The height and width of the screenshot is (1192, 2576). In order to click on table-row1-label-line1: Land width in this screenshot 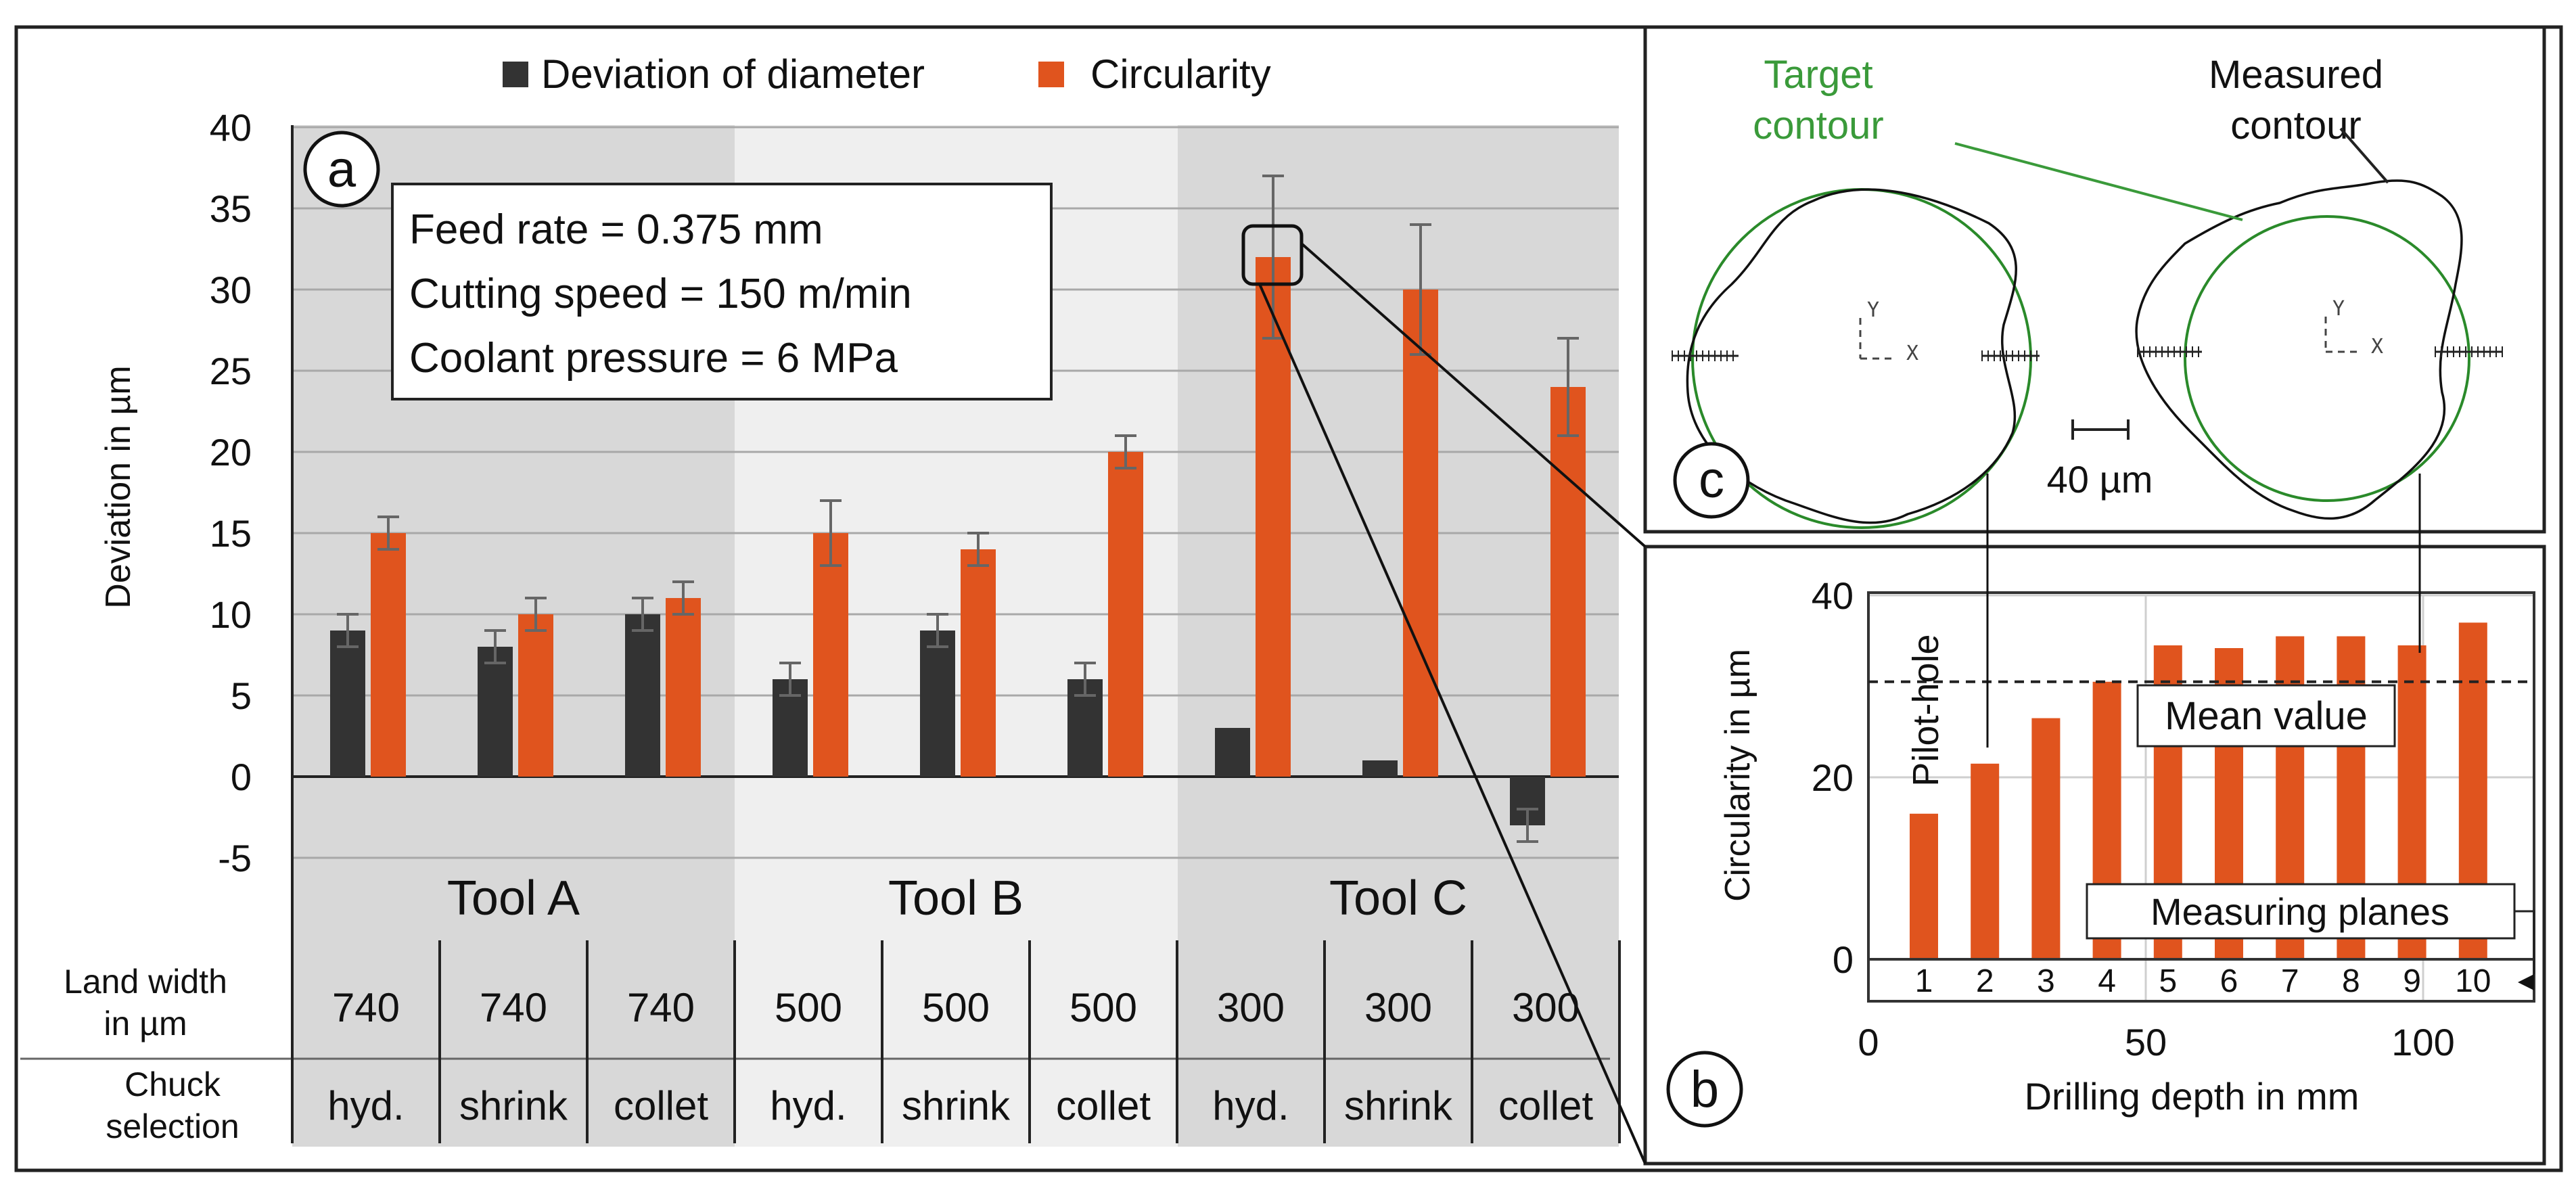, I will do `click(145, 982)`.